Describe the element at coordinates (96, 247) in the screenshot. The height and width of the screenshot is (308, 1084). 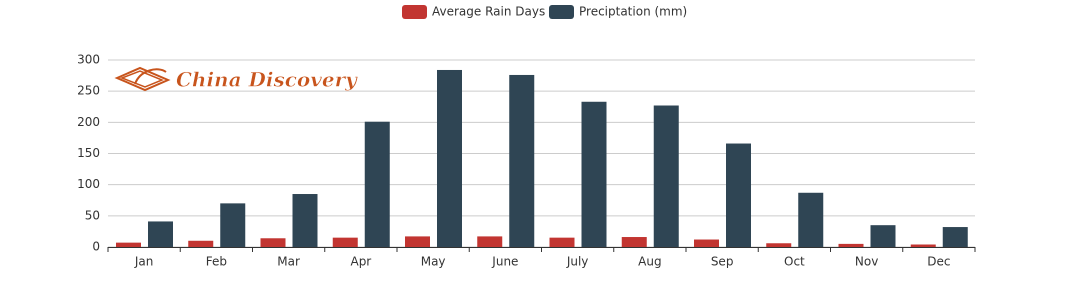
I see `y-tick-label: 0` at that location.